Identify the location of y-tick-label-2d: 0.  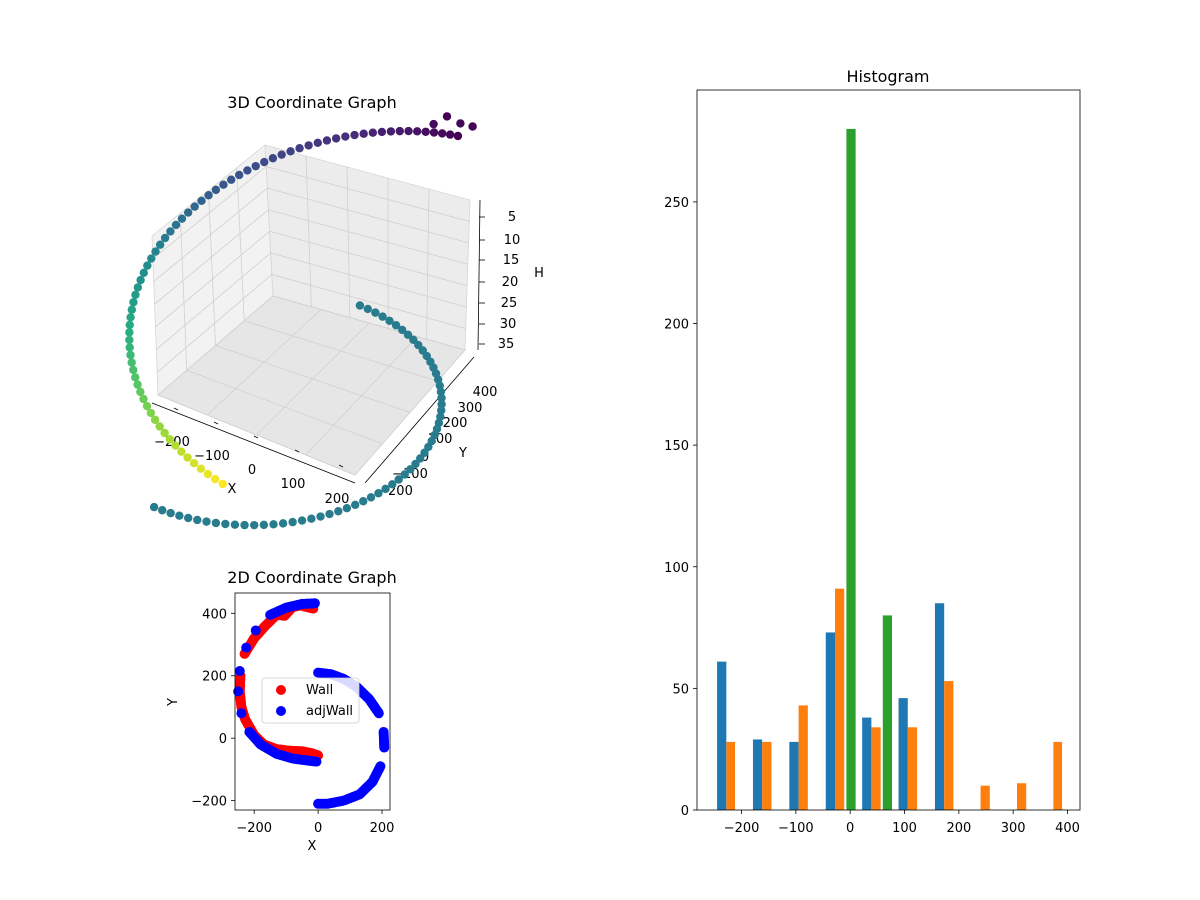
(223, 739).